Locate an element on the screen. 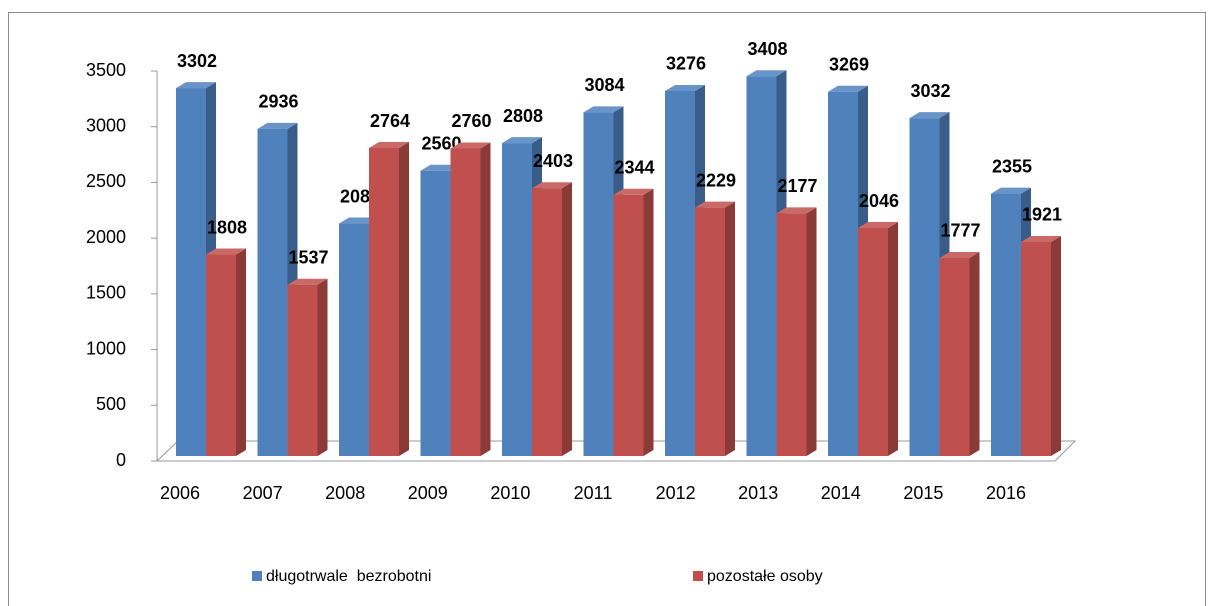 The image size is (1214, 606). y-tick-label: 500 is located at coordinates (111, 404).